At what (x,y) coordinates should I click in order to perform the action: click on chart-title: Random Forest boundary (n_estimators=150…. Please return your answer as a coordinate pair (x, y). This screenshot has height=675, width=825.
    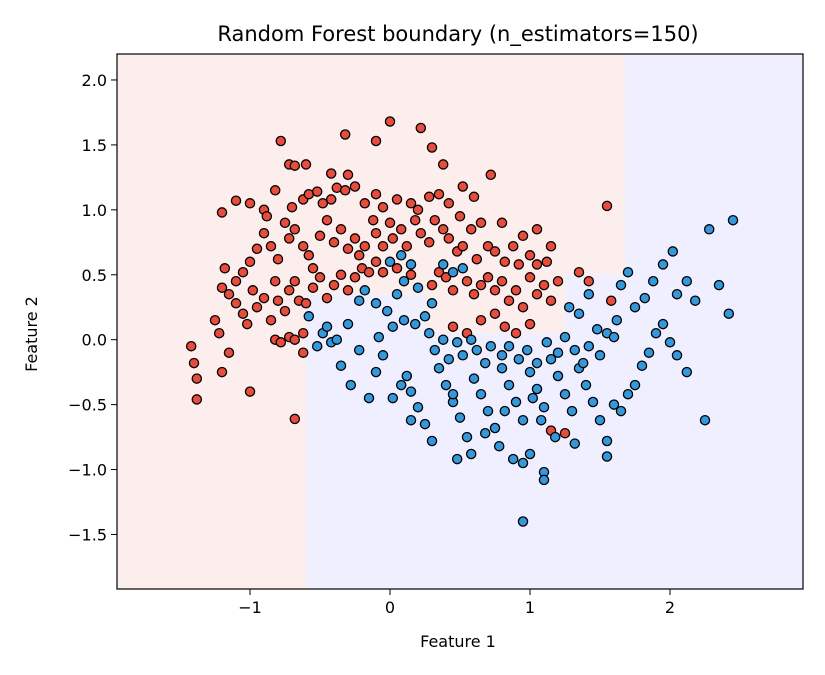
    Looking at the image, I should click on (457, 34).